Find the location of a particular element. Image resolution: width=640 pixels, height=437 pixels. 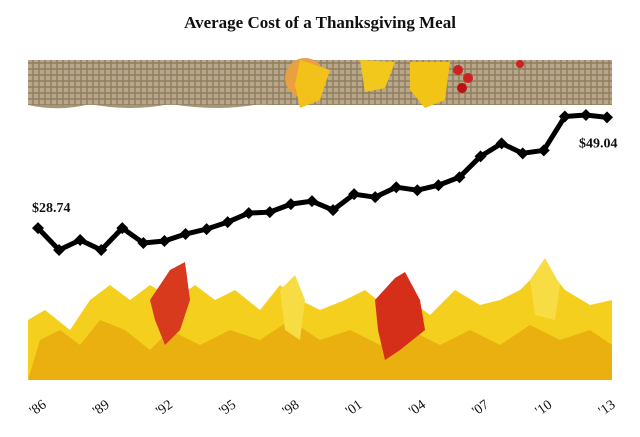

background-burlap is located at coordinates (320, 83).